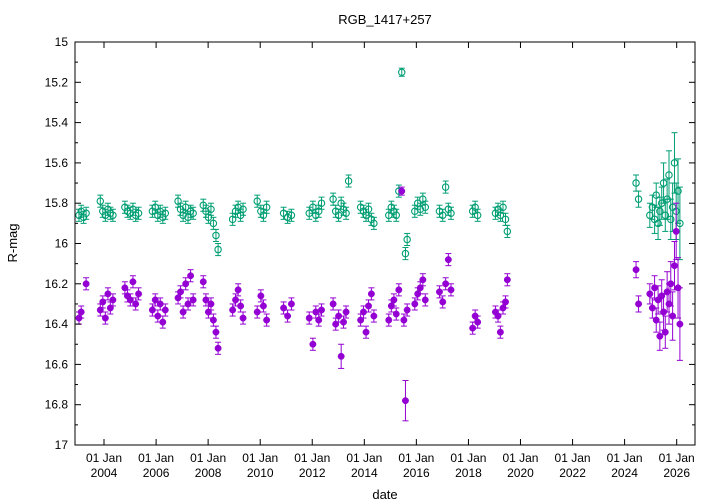 The width and height of the screenshot is (720, 504). What do you see at coordinates (62, 445) in the screenshot?
I see `y-tick-label: 17` at bounding box center [62, 445].